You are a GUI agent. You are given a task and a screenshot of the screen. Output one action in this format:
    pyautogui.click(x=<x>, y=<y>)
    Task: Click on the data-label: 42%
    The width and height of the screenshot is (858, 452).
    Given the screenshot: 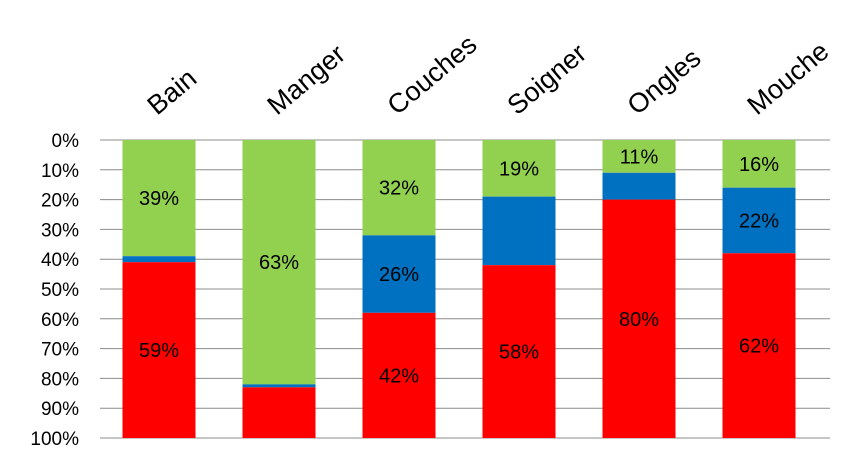 What is the action you would take?
    pyautogui.click(x=399, y=376)
    